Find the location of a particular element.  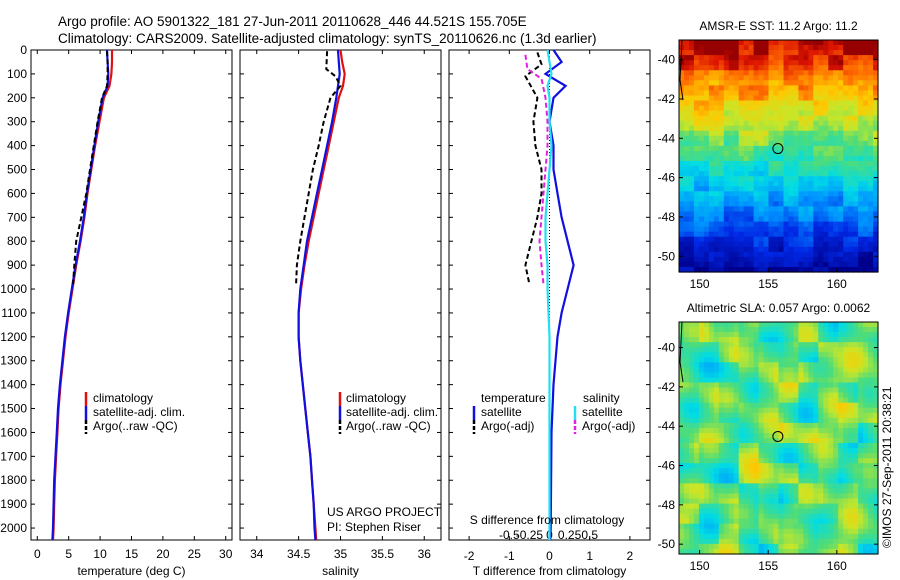

x-tick-label: 36 is located at coordinates (425, 554).